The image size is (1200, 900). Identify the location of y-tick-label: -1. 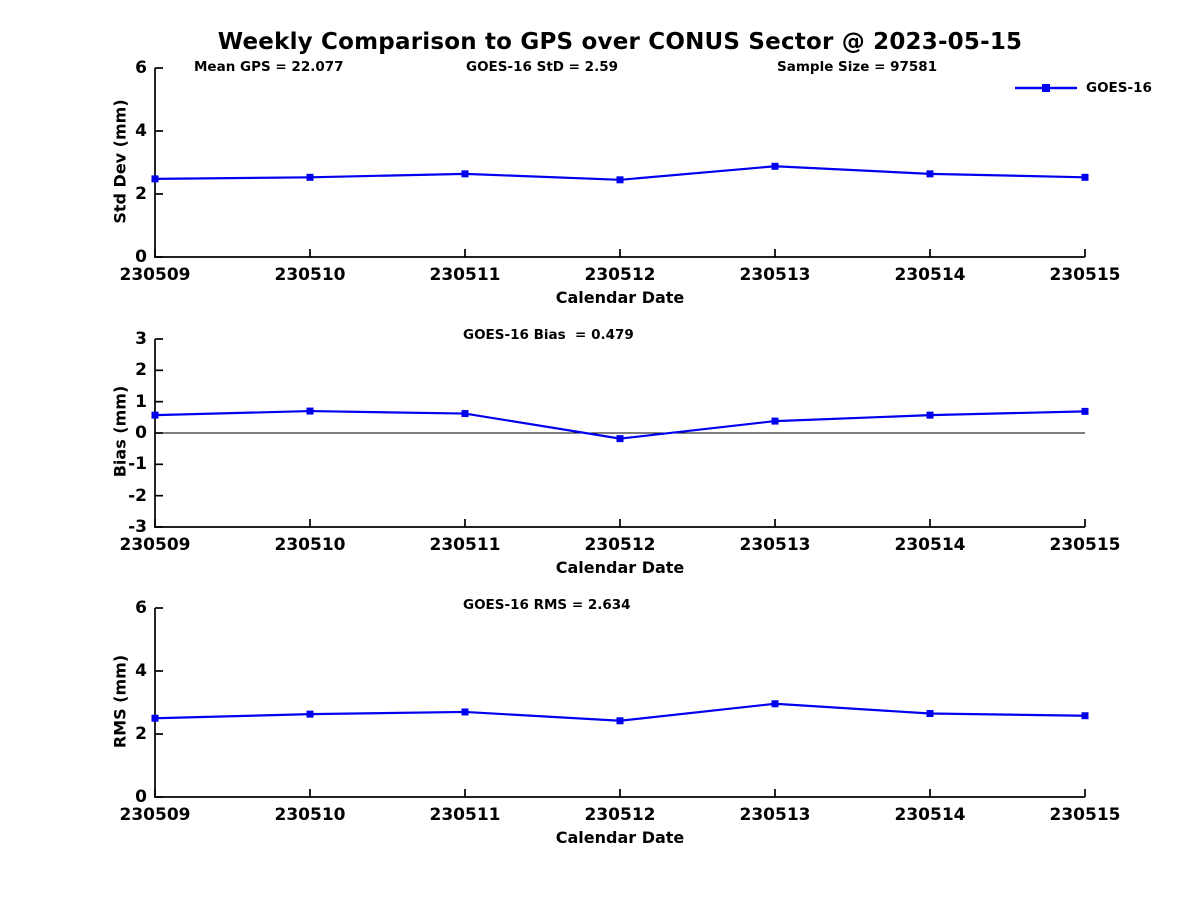
(137, 464).